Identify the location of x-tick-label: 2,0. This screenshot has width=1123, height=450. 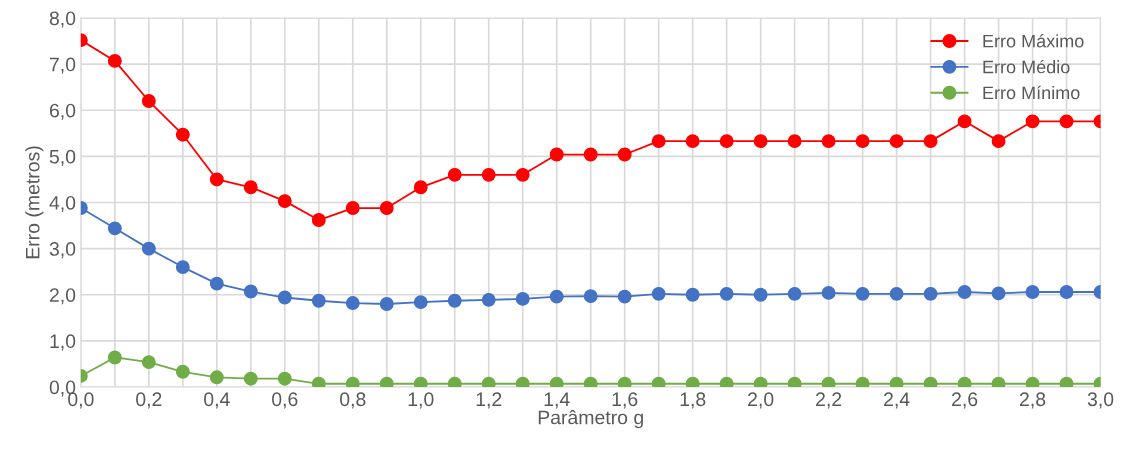
(761, 400).